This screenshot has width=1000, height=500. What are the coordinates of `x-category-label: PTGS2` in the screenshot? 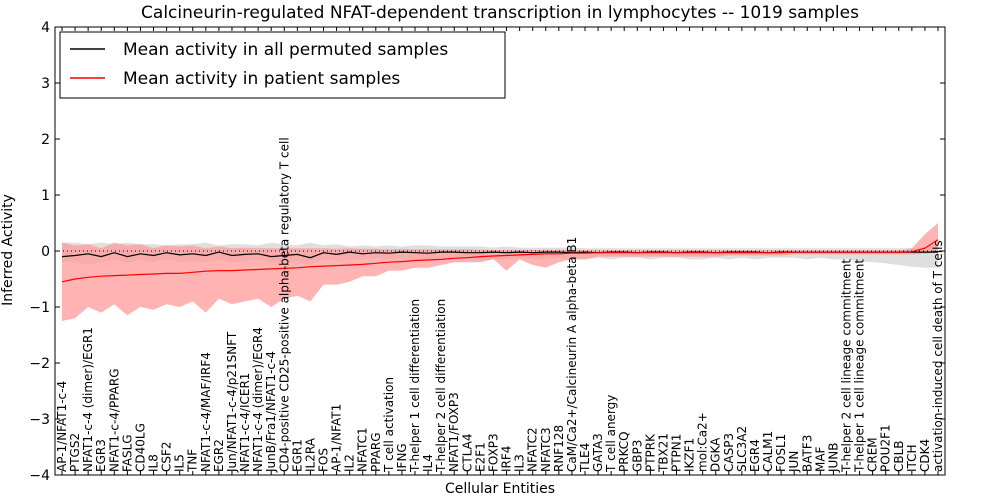 It's located at (75, 452).